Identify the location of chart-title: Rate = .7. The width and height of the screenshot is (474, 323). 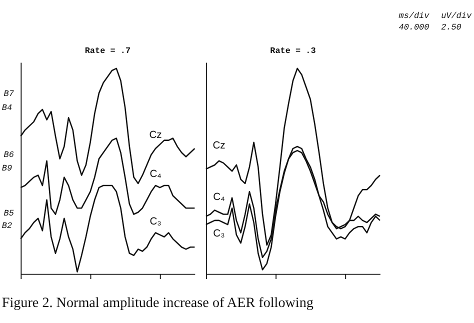
(107, 51).